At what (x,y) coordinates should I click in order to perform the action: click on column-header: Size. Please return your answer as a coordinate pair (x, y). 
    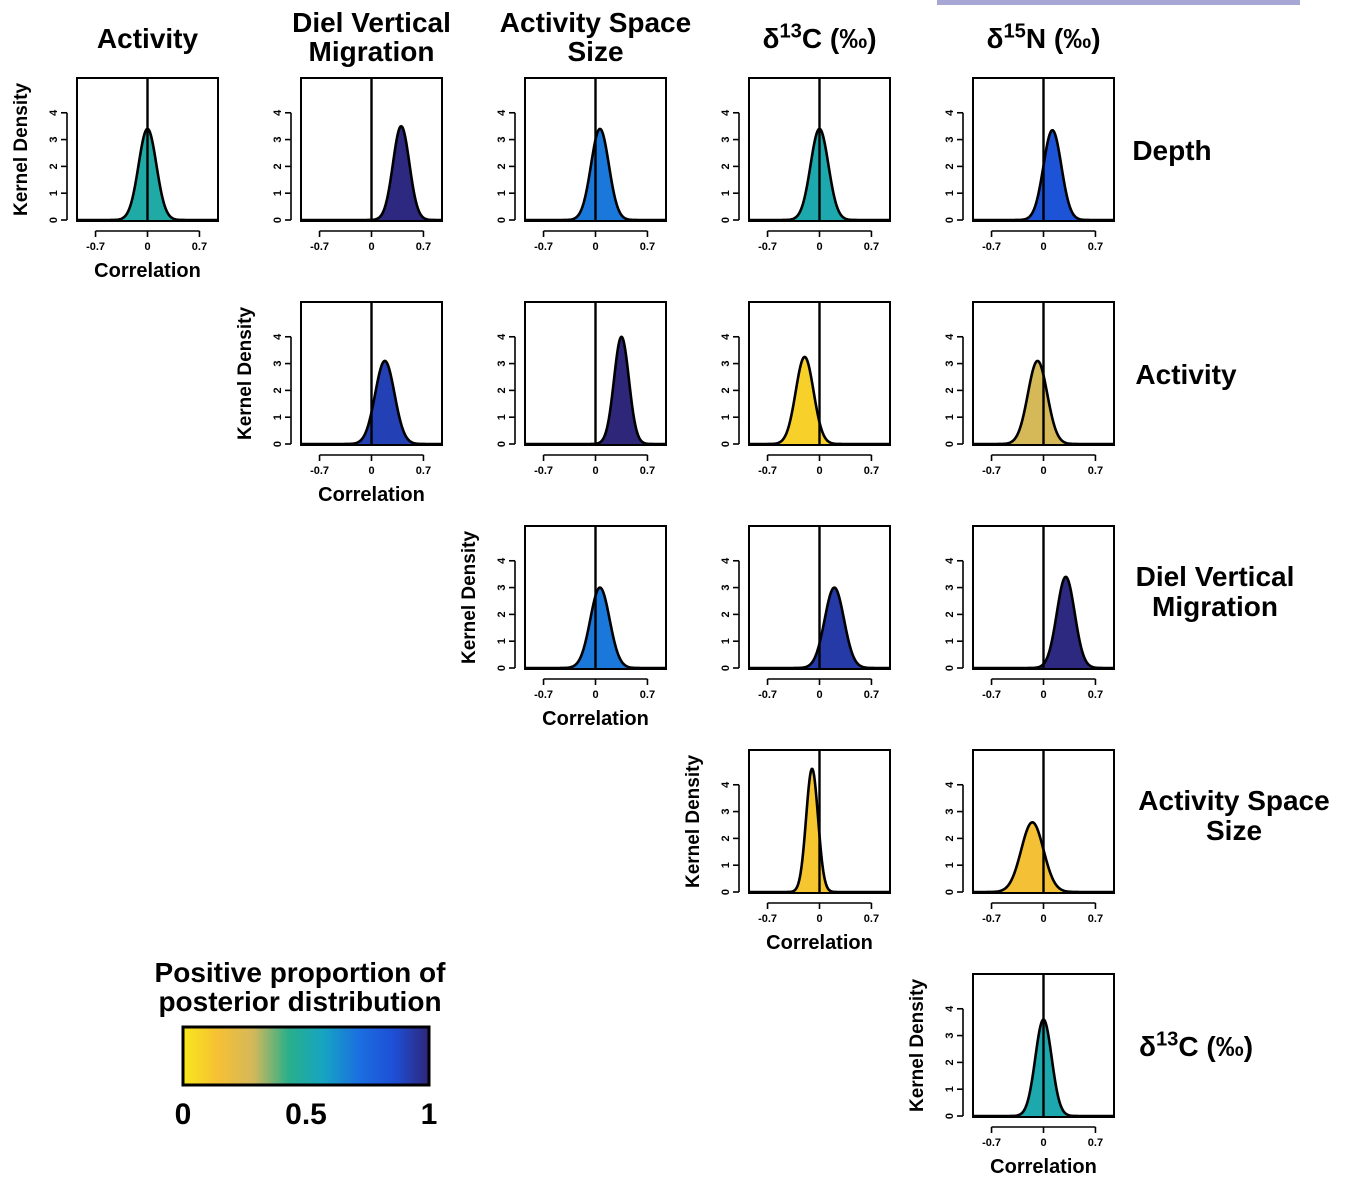
    Looking at the image, I should click on (595, 51).